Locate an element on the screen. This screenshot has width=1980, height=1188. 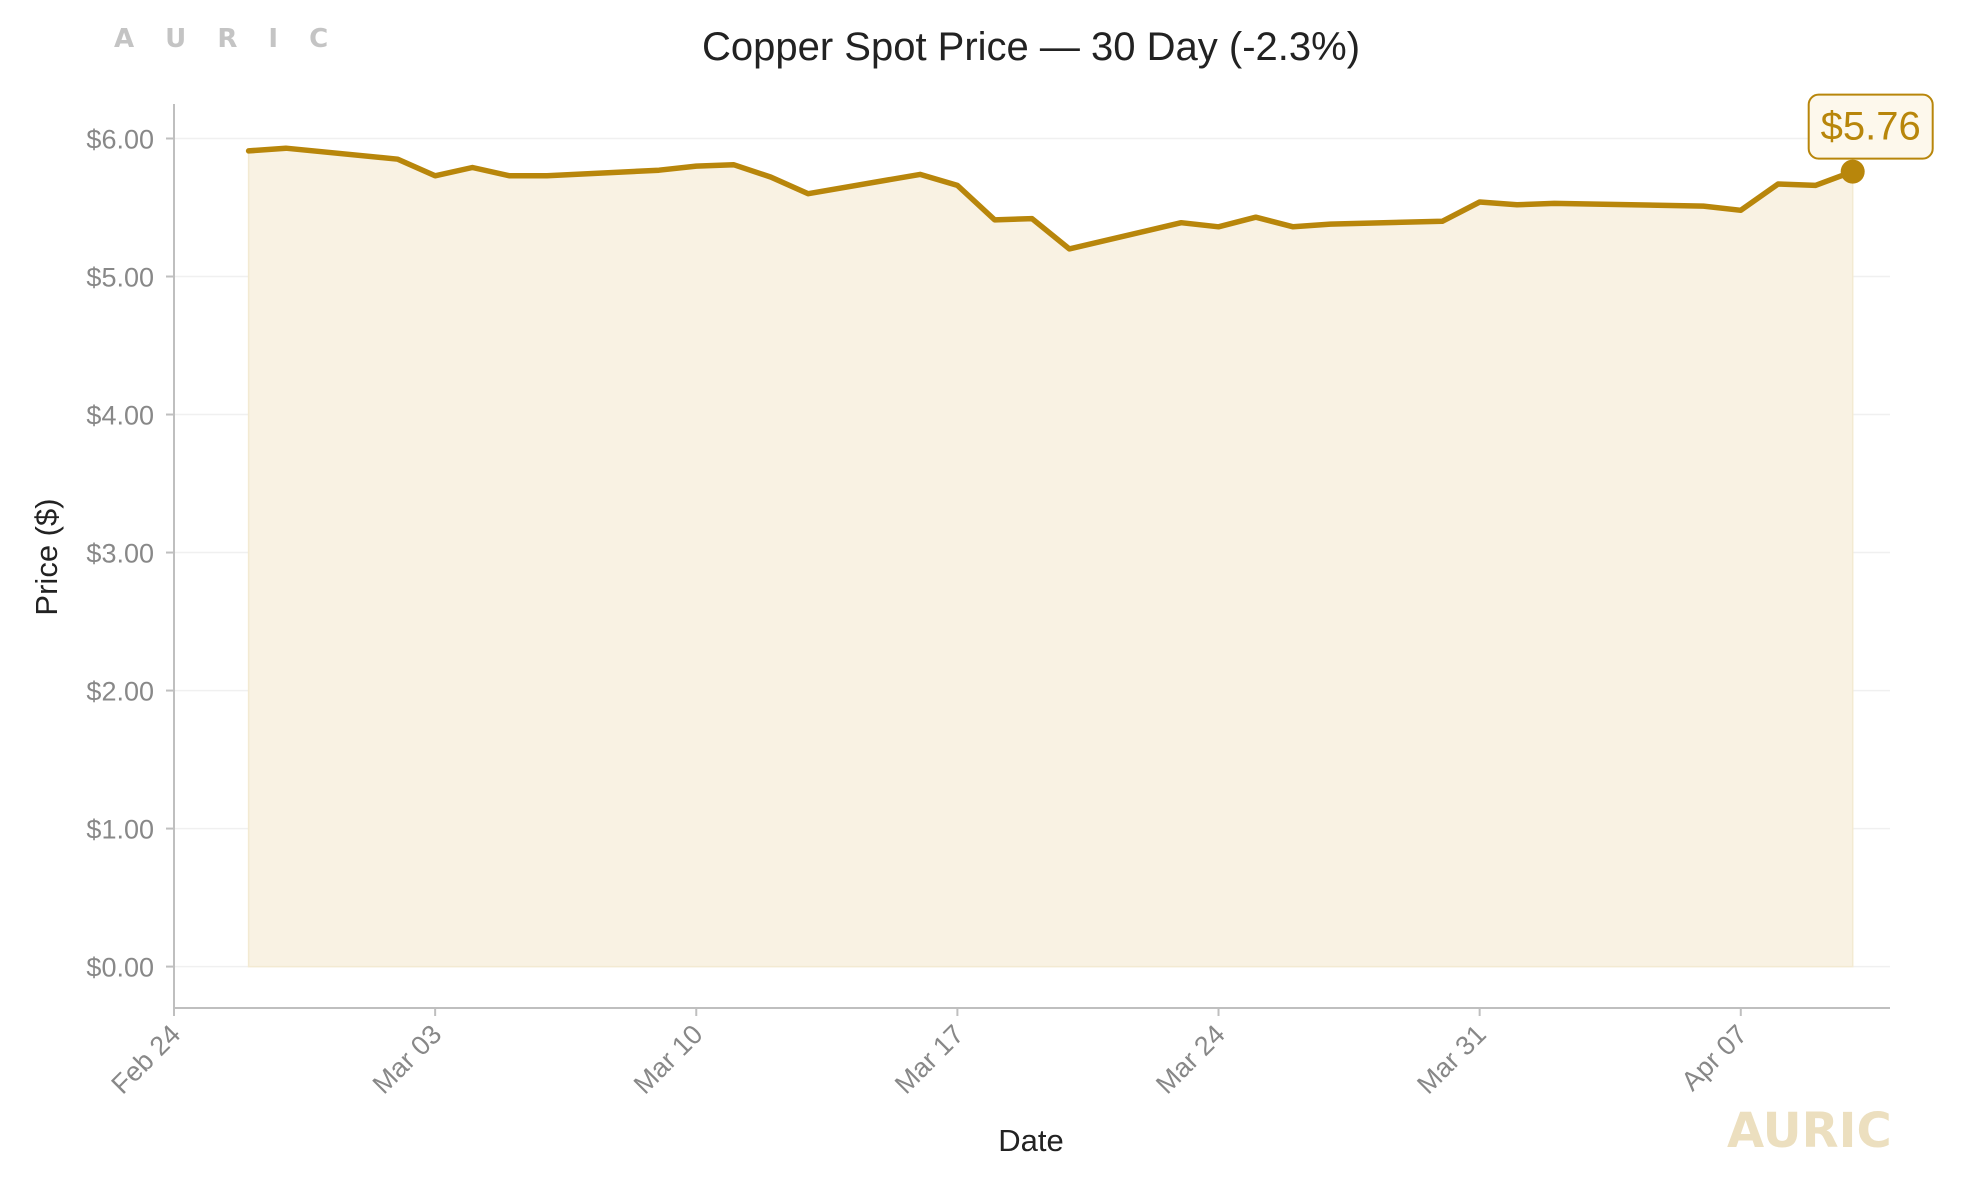
x-tick-label: Mar 24 is located at coordinates (1190, 1059).